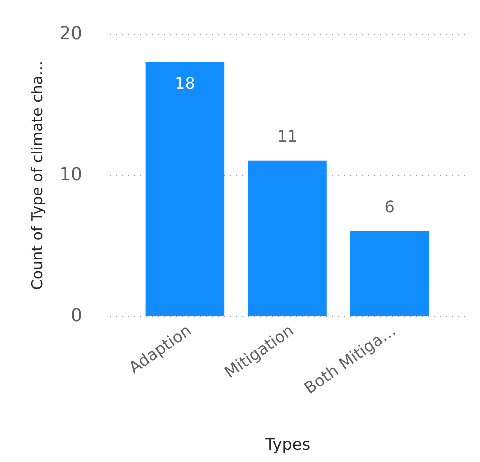 This screenshot has height=462, width=480. Describe the element at coordinates (287, 444) in the screenshot. I see `x-axis-title: Types` at that location.